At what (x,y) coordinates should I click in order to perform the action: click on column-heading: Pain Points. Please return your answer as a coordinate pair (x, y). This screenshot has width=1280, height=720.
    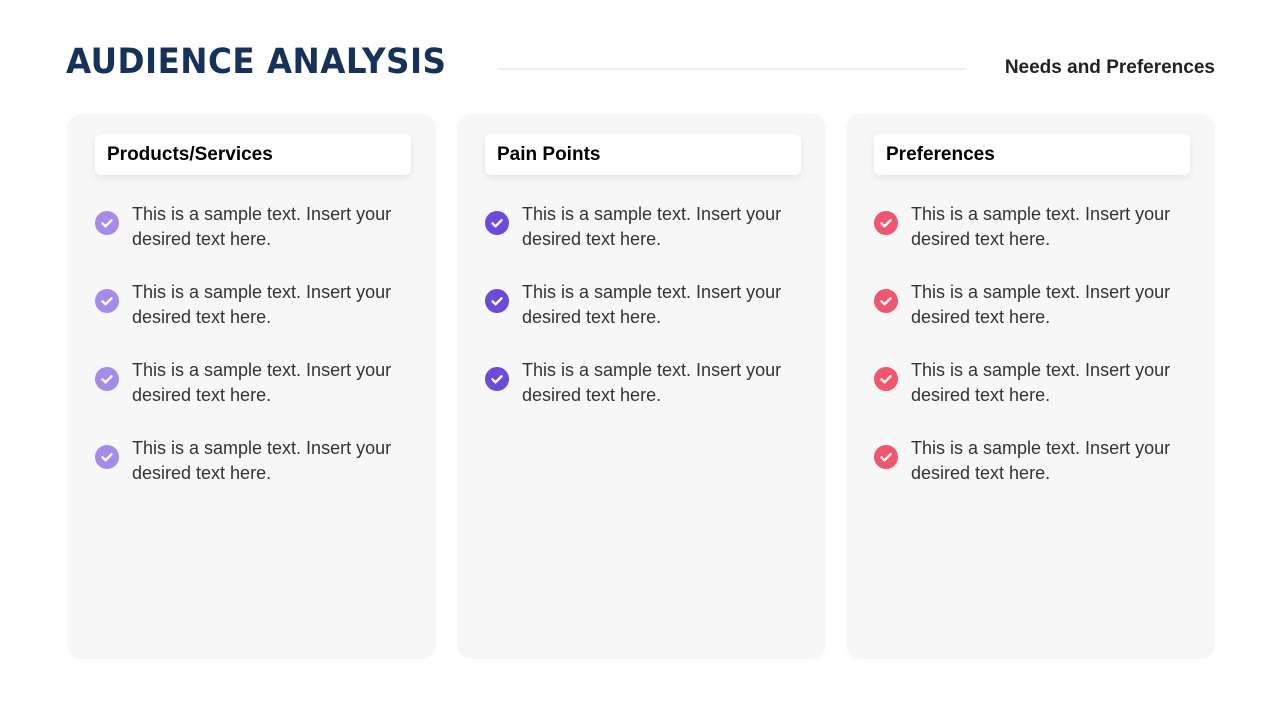
    Looking at the image, I should click on (643, 154).